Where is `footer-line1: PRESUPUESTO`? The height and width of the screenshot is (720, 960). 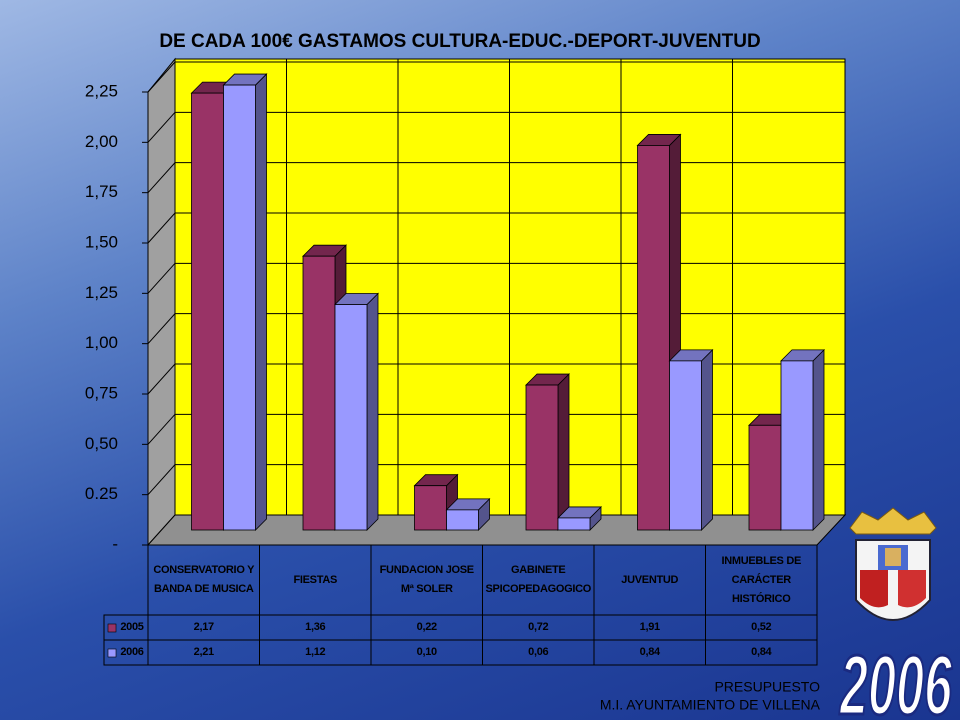
footer-line1: PRESUPUESTO is located at coordinates (767, 687).